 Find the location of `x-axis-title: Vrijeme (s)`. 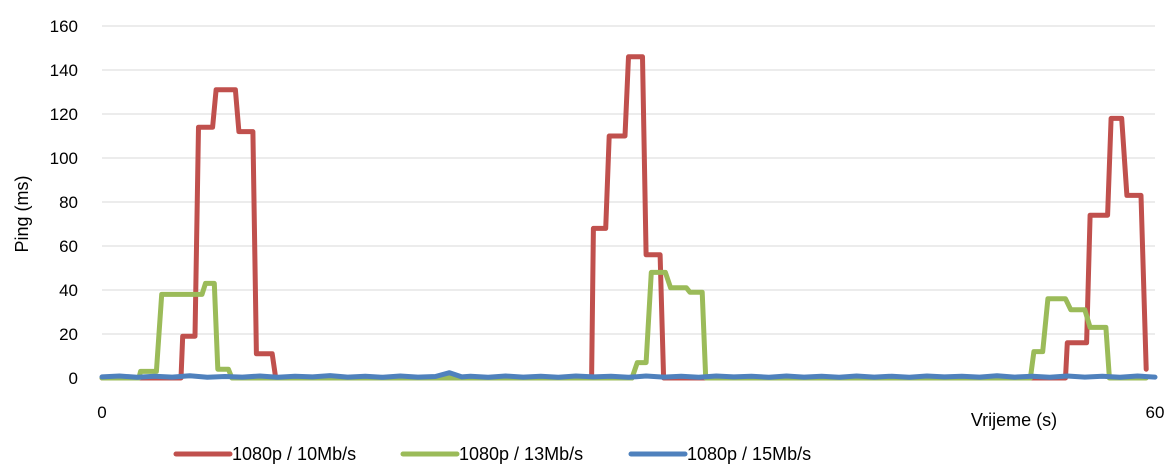

x-axis-title: Vrijeme (s) is located at coordinates (1014, 420).